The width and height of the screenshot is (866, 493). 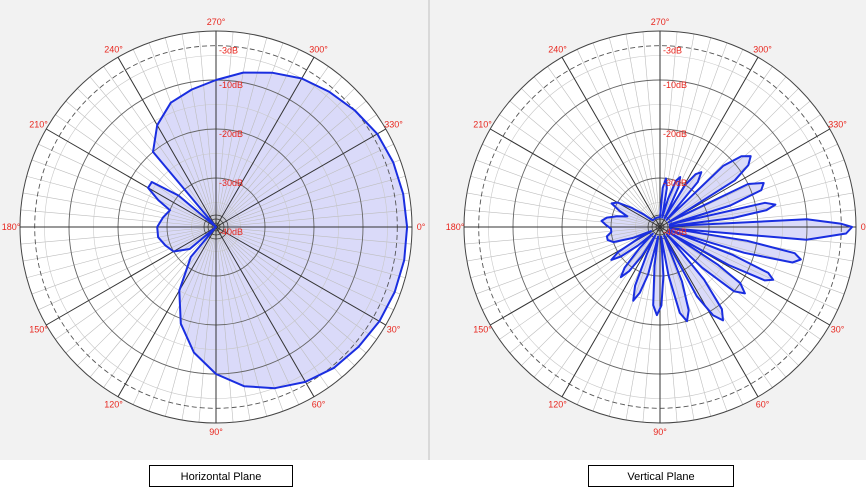 What do you see at coordinates (221, 476) in the screenshot?
I see `horizontal-plane-caption: Horizontal Plane` at bounding box center [221, 476].